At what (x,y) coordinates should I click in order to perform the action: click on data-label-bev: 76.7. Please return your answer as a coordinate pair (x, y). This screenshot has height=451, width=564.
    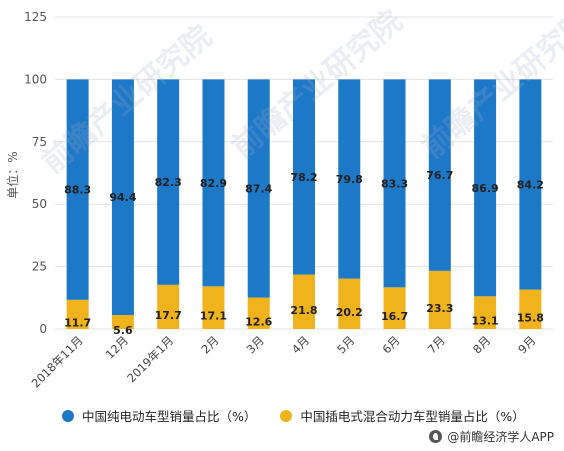
    Looking at the image, I should click on (439, 175).